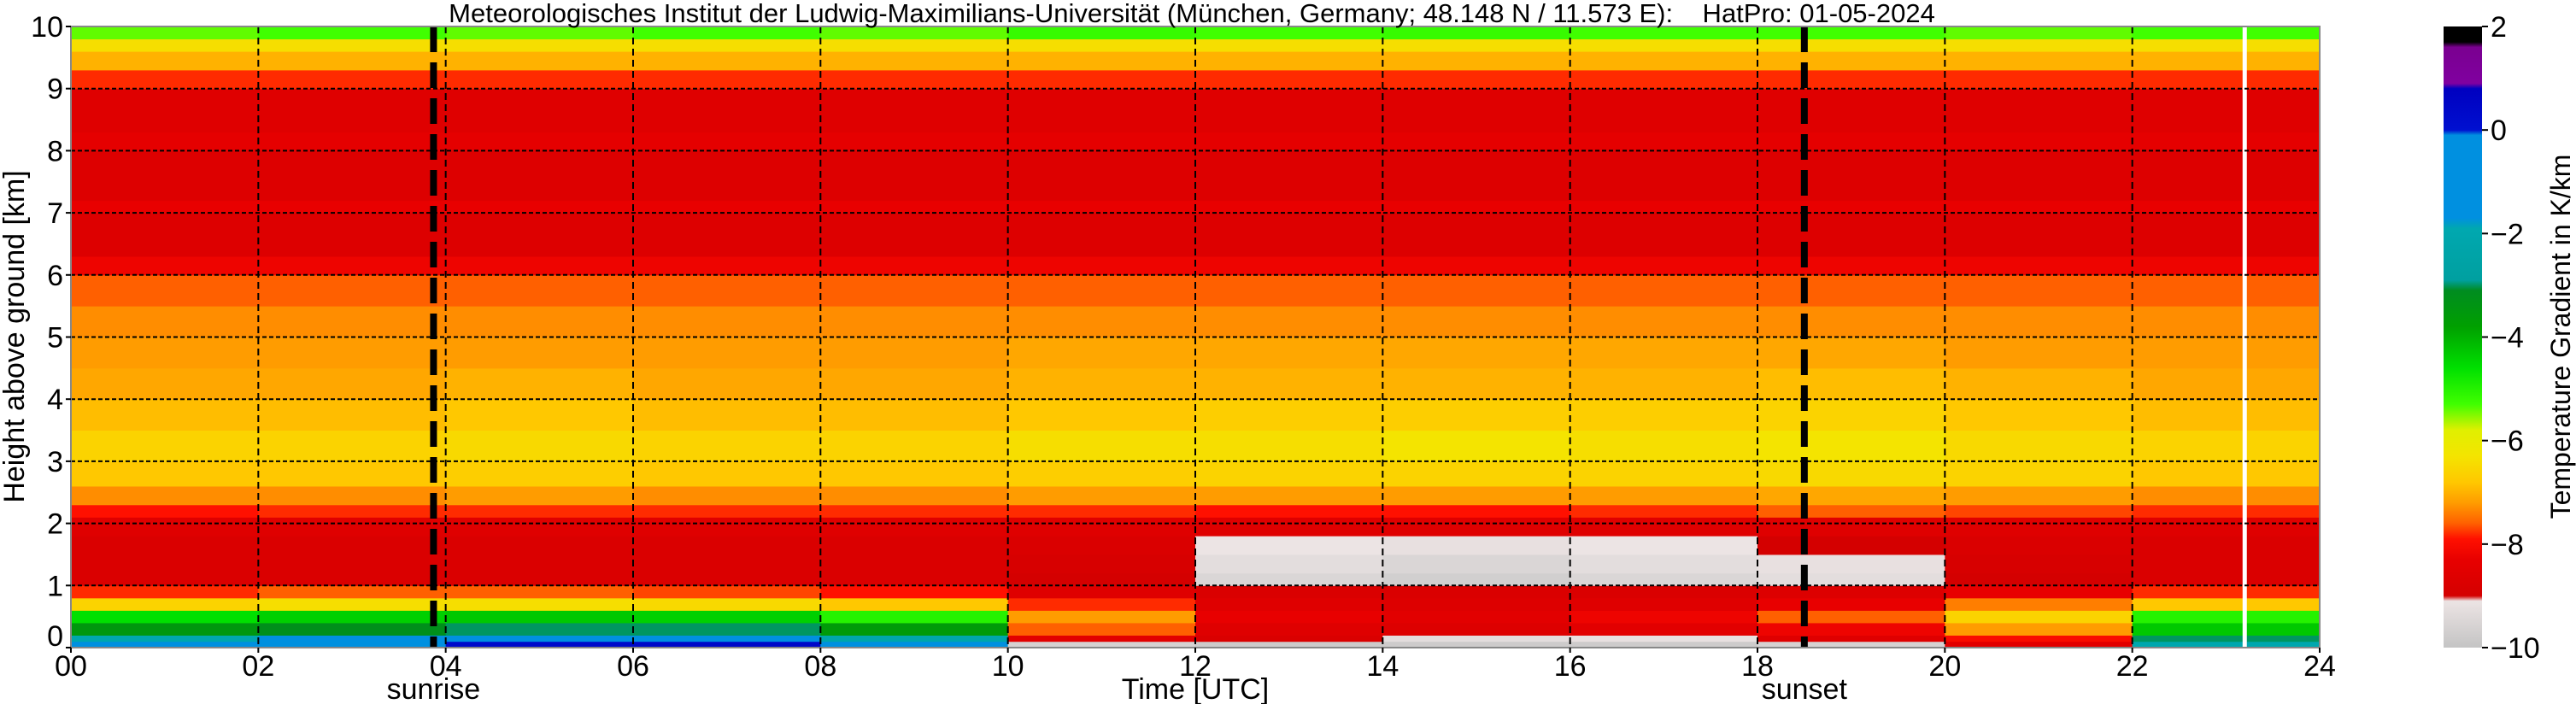 The width and height of the screenshot is (2576, 704). I want to click on y-tick-label: 5, so click(55, 338).